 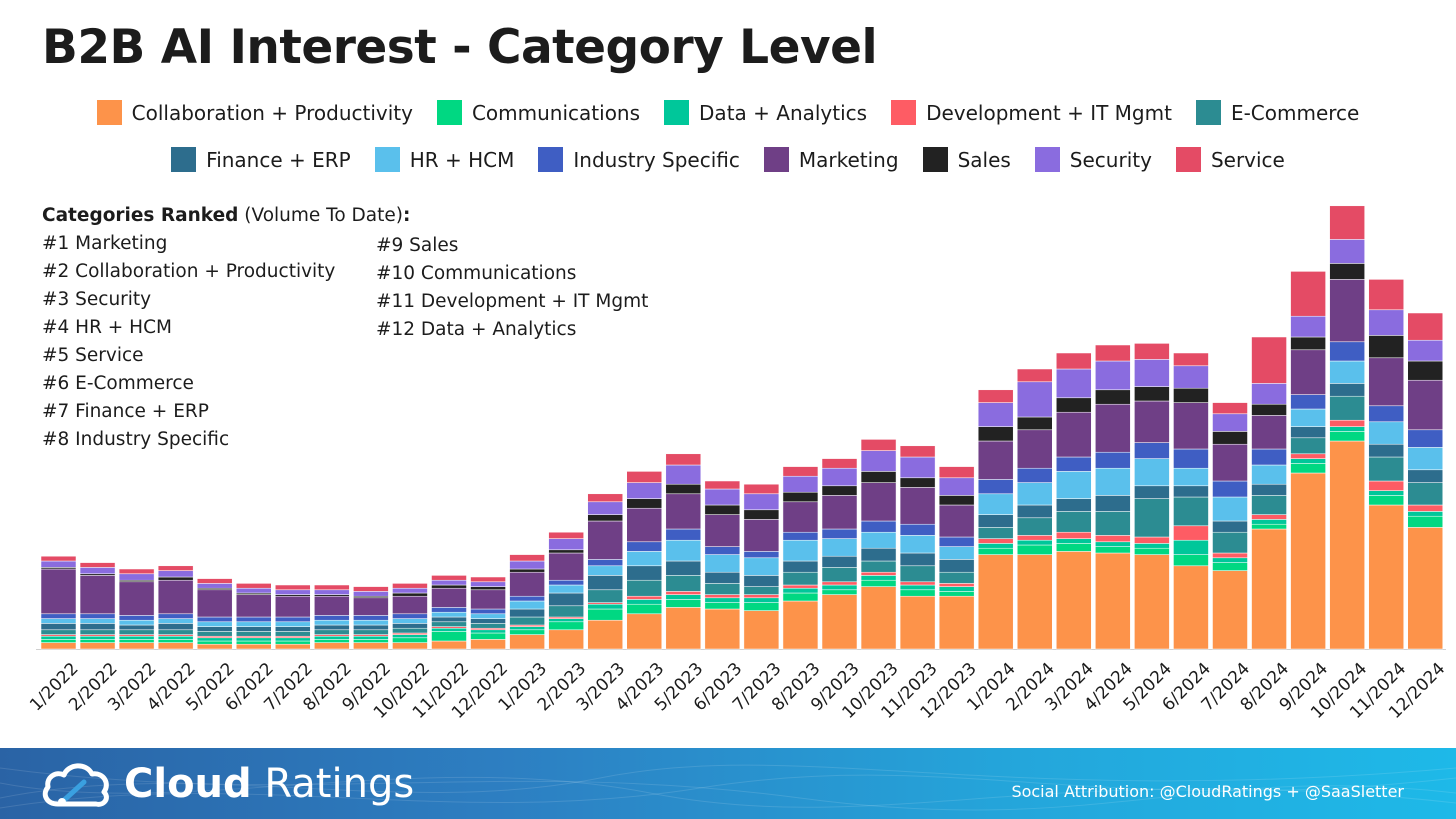 I want to click on ranked-item: #1 Marketing, so click(x=105, y=243).